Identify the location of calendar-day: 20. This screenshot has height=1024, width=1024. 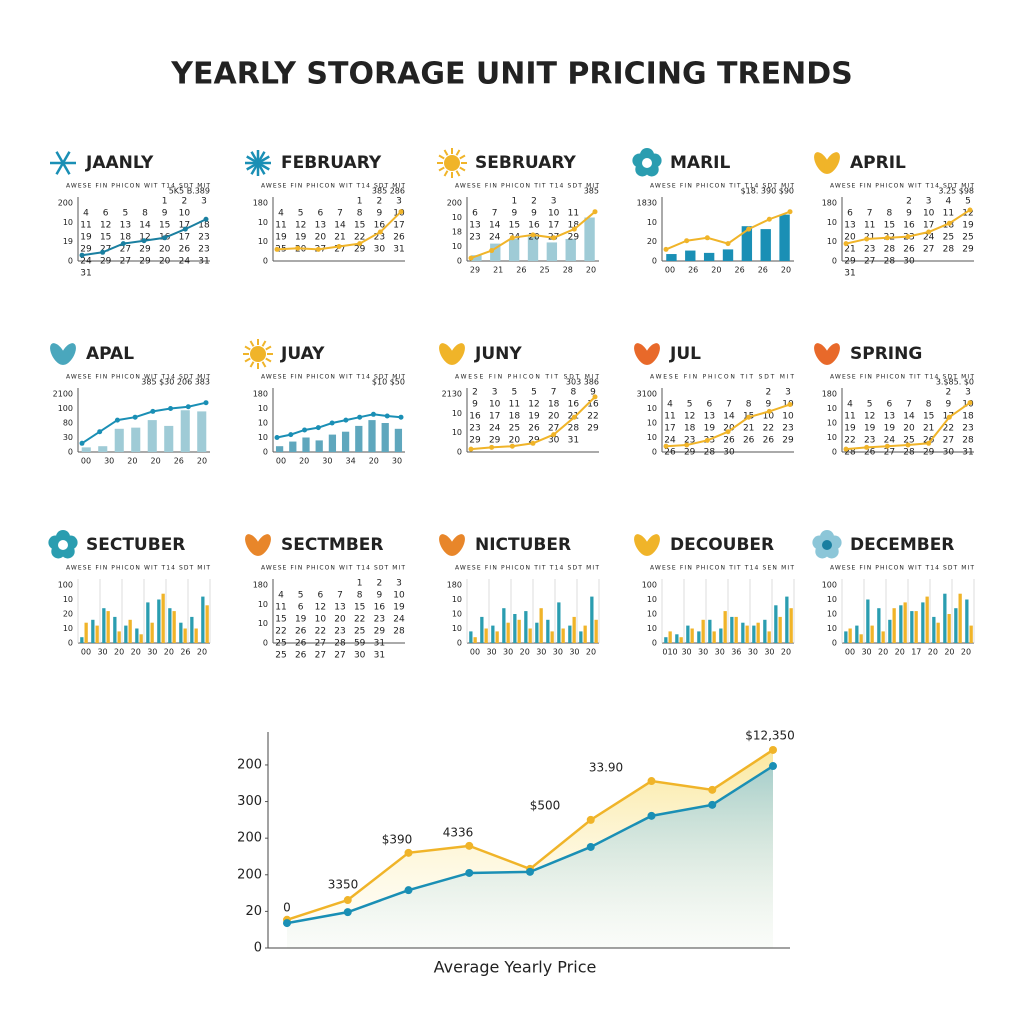
(554, 417).